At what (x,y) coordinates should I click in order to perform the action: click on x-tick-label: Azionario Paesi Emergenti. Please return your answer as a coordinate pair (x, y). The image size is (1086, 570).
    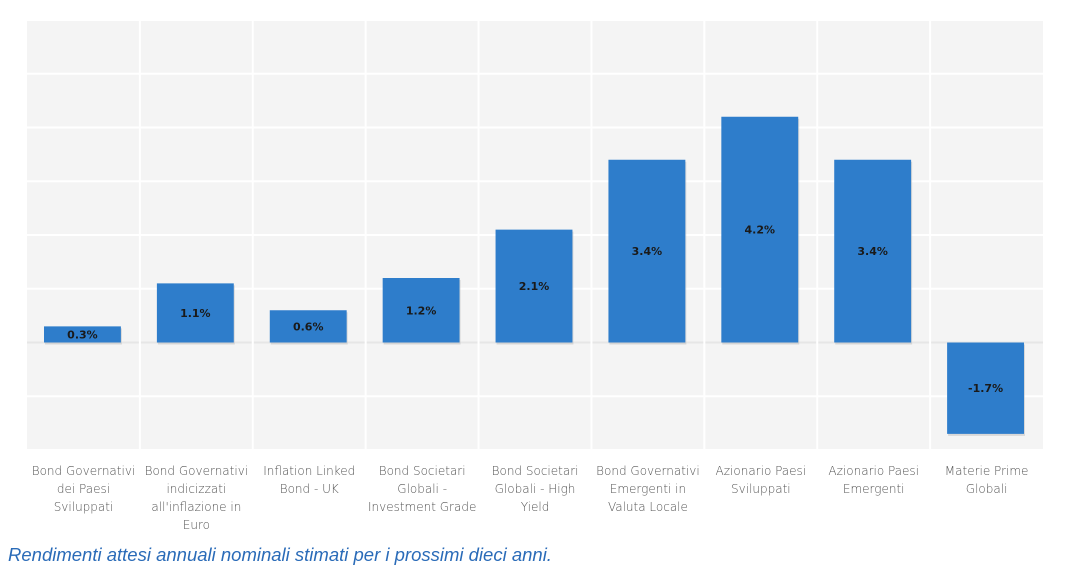
    Looking at the image, I should click on (874, 480).